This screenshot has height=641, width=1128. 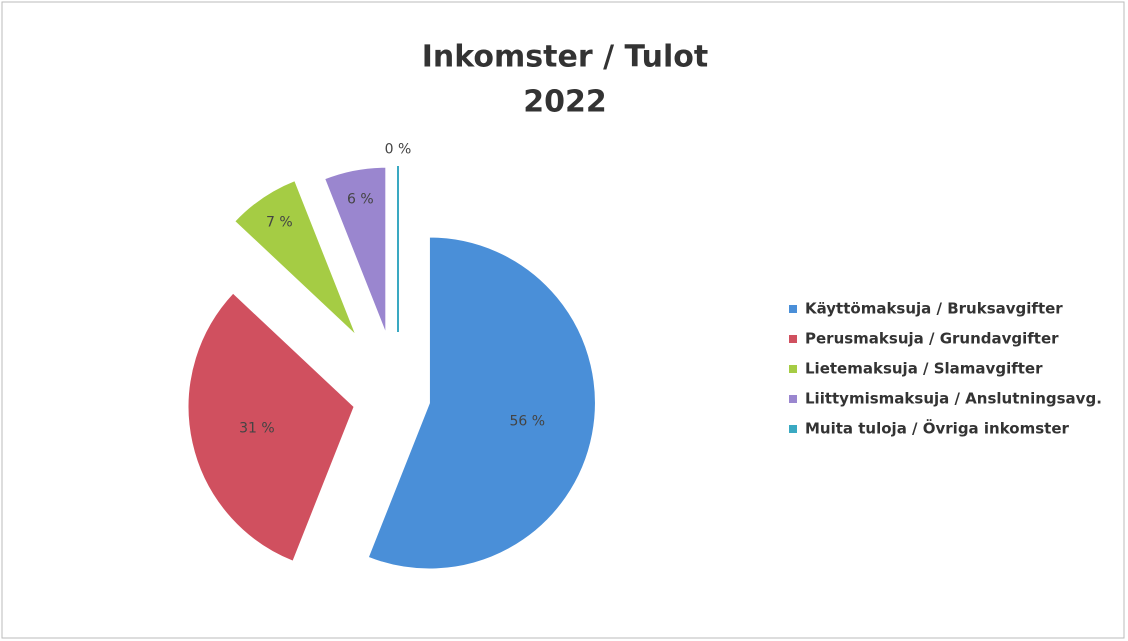 I want to click on legend-label: Muita tuloja / Övriga inkomster, so click(x=937, y=428).